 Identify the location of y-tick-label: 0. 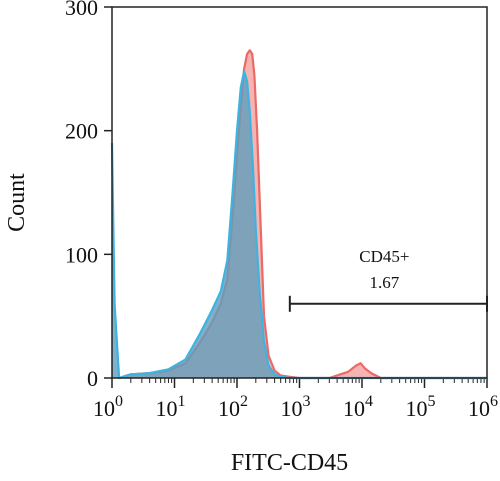
(92, 378).